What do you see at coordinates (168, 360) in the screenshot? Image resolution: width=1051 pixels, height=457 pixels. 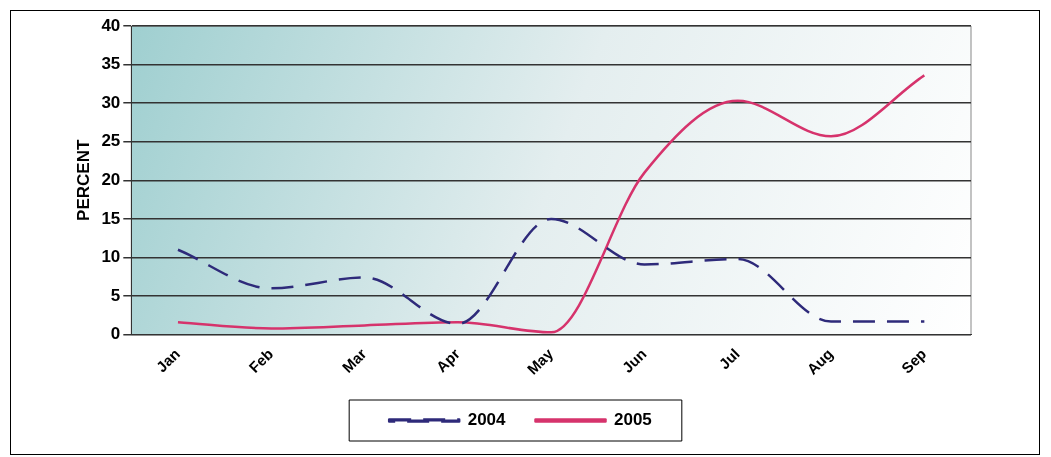 I see `x-tick-label: Jan` at bounding box center [168, 360].